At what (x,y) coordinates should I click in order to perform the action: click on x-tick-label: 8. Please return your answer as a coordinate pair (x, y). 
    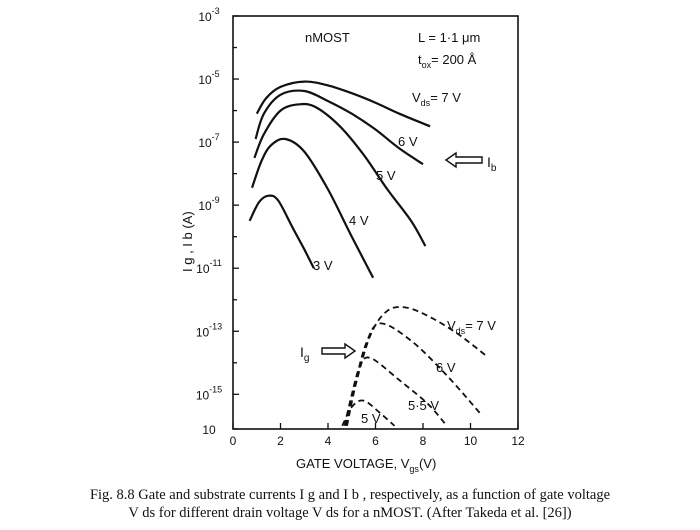
    Looking at the image, I should click on (423, 441).